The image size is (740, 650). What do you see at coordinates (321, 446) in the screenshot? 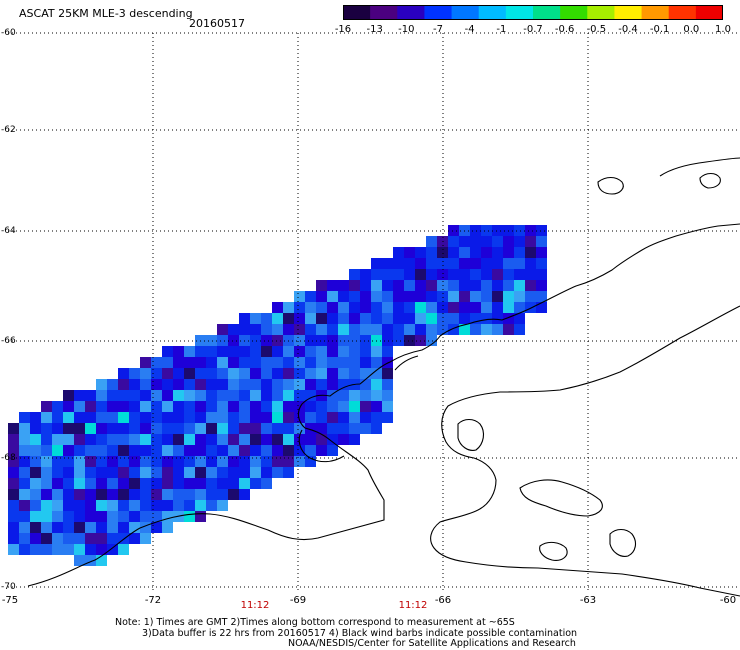
I see `coastline-peninsula` at bounding box center [321, 446].